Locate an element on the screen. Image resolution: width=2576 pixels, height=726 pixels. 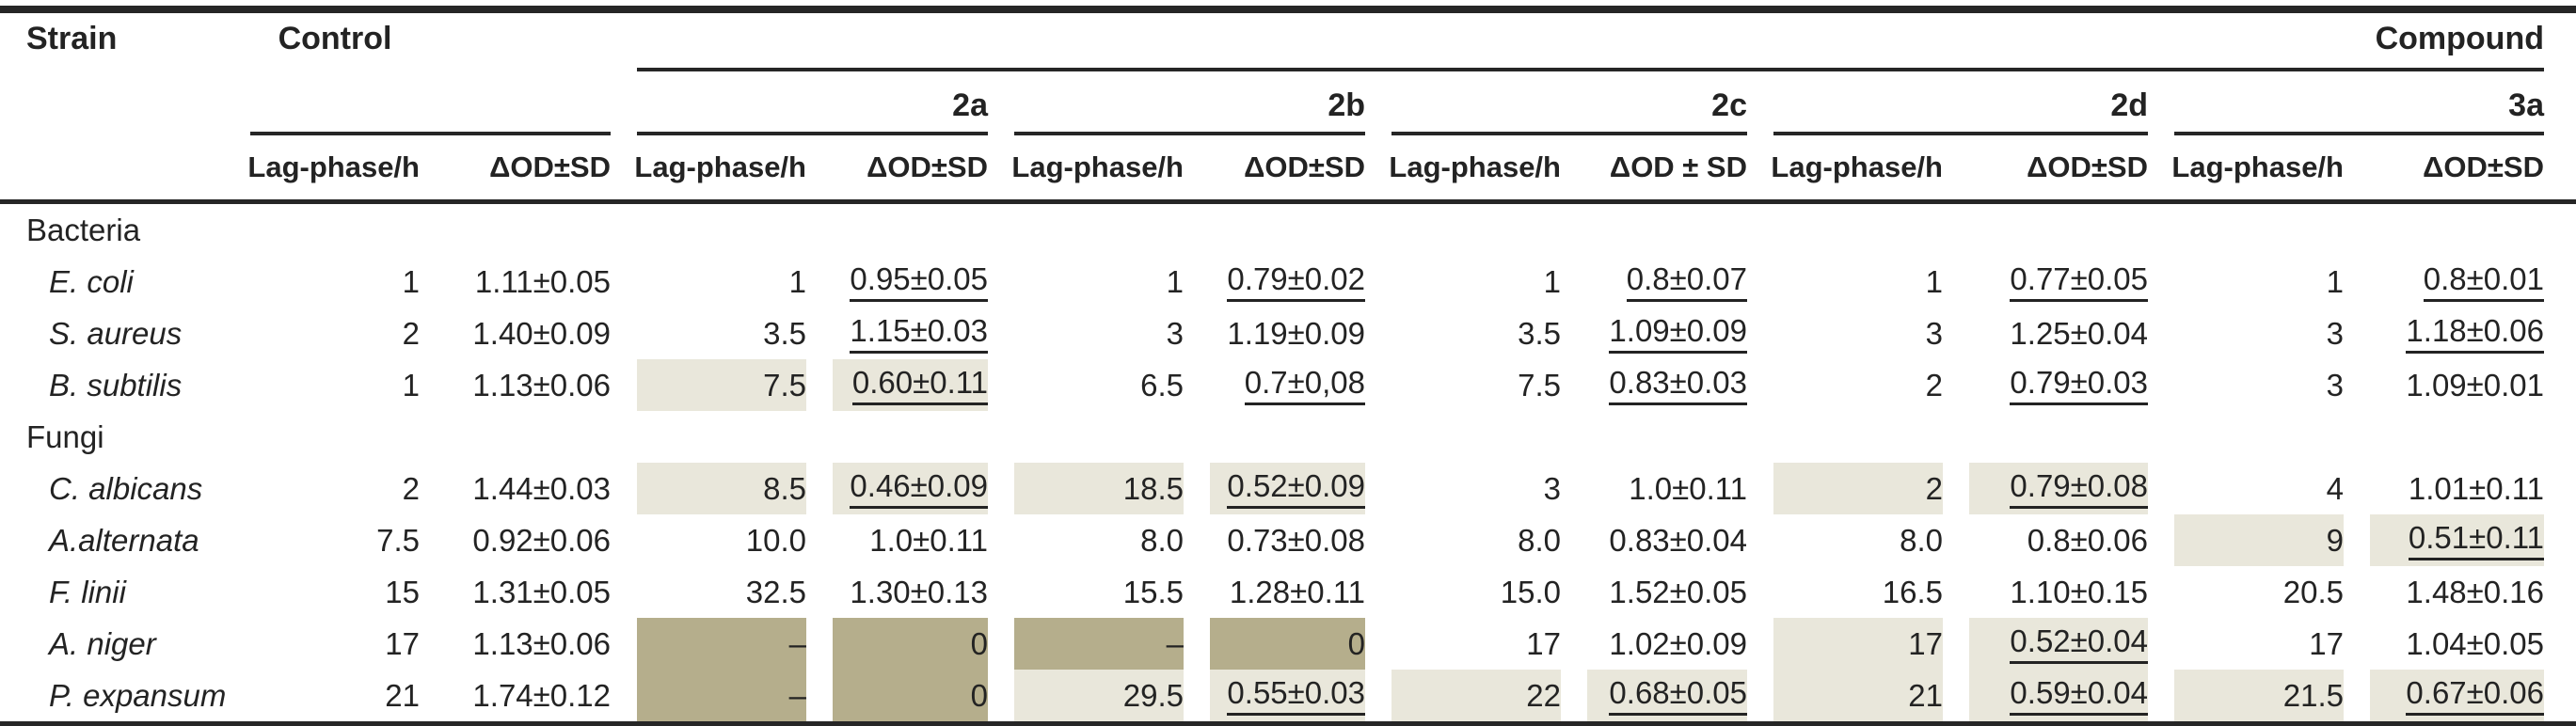
value-cell: 0.92±0.06 is located at coordinates (541, 540).